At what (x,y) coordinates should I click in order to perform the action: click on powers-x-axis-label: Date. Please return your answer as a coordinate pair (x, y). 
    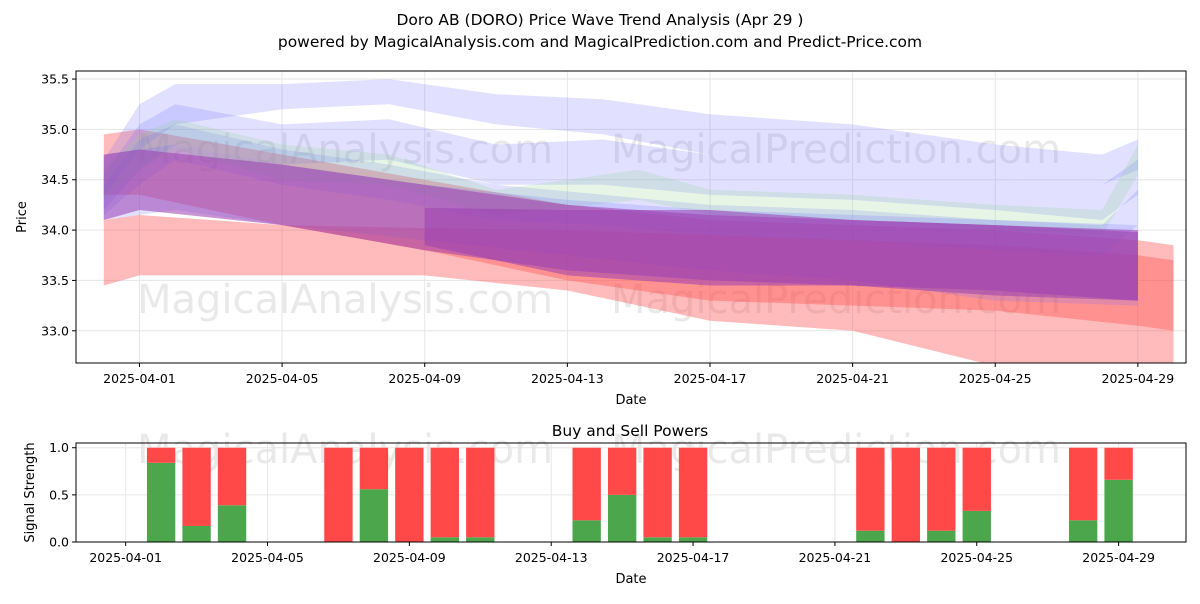
    Looking at the image, I should click on (630, 579).